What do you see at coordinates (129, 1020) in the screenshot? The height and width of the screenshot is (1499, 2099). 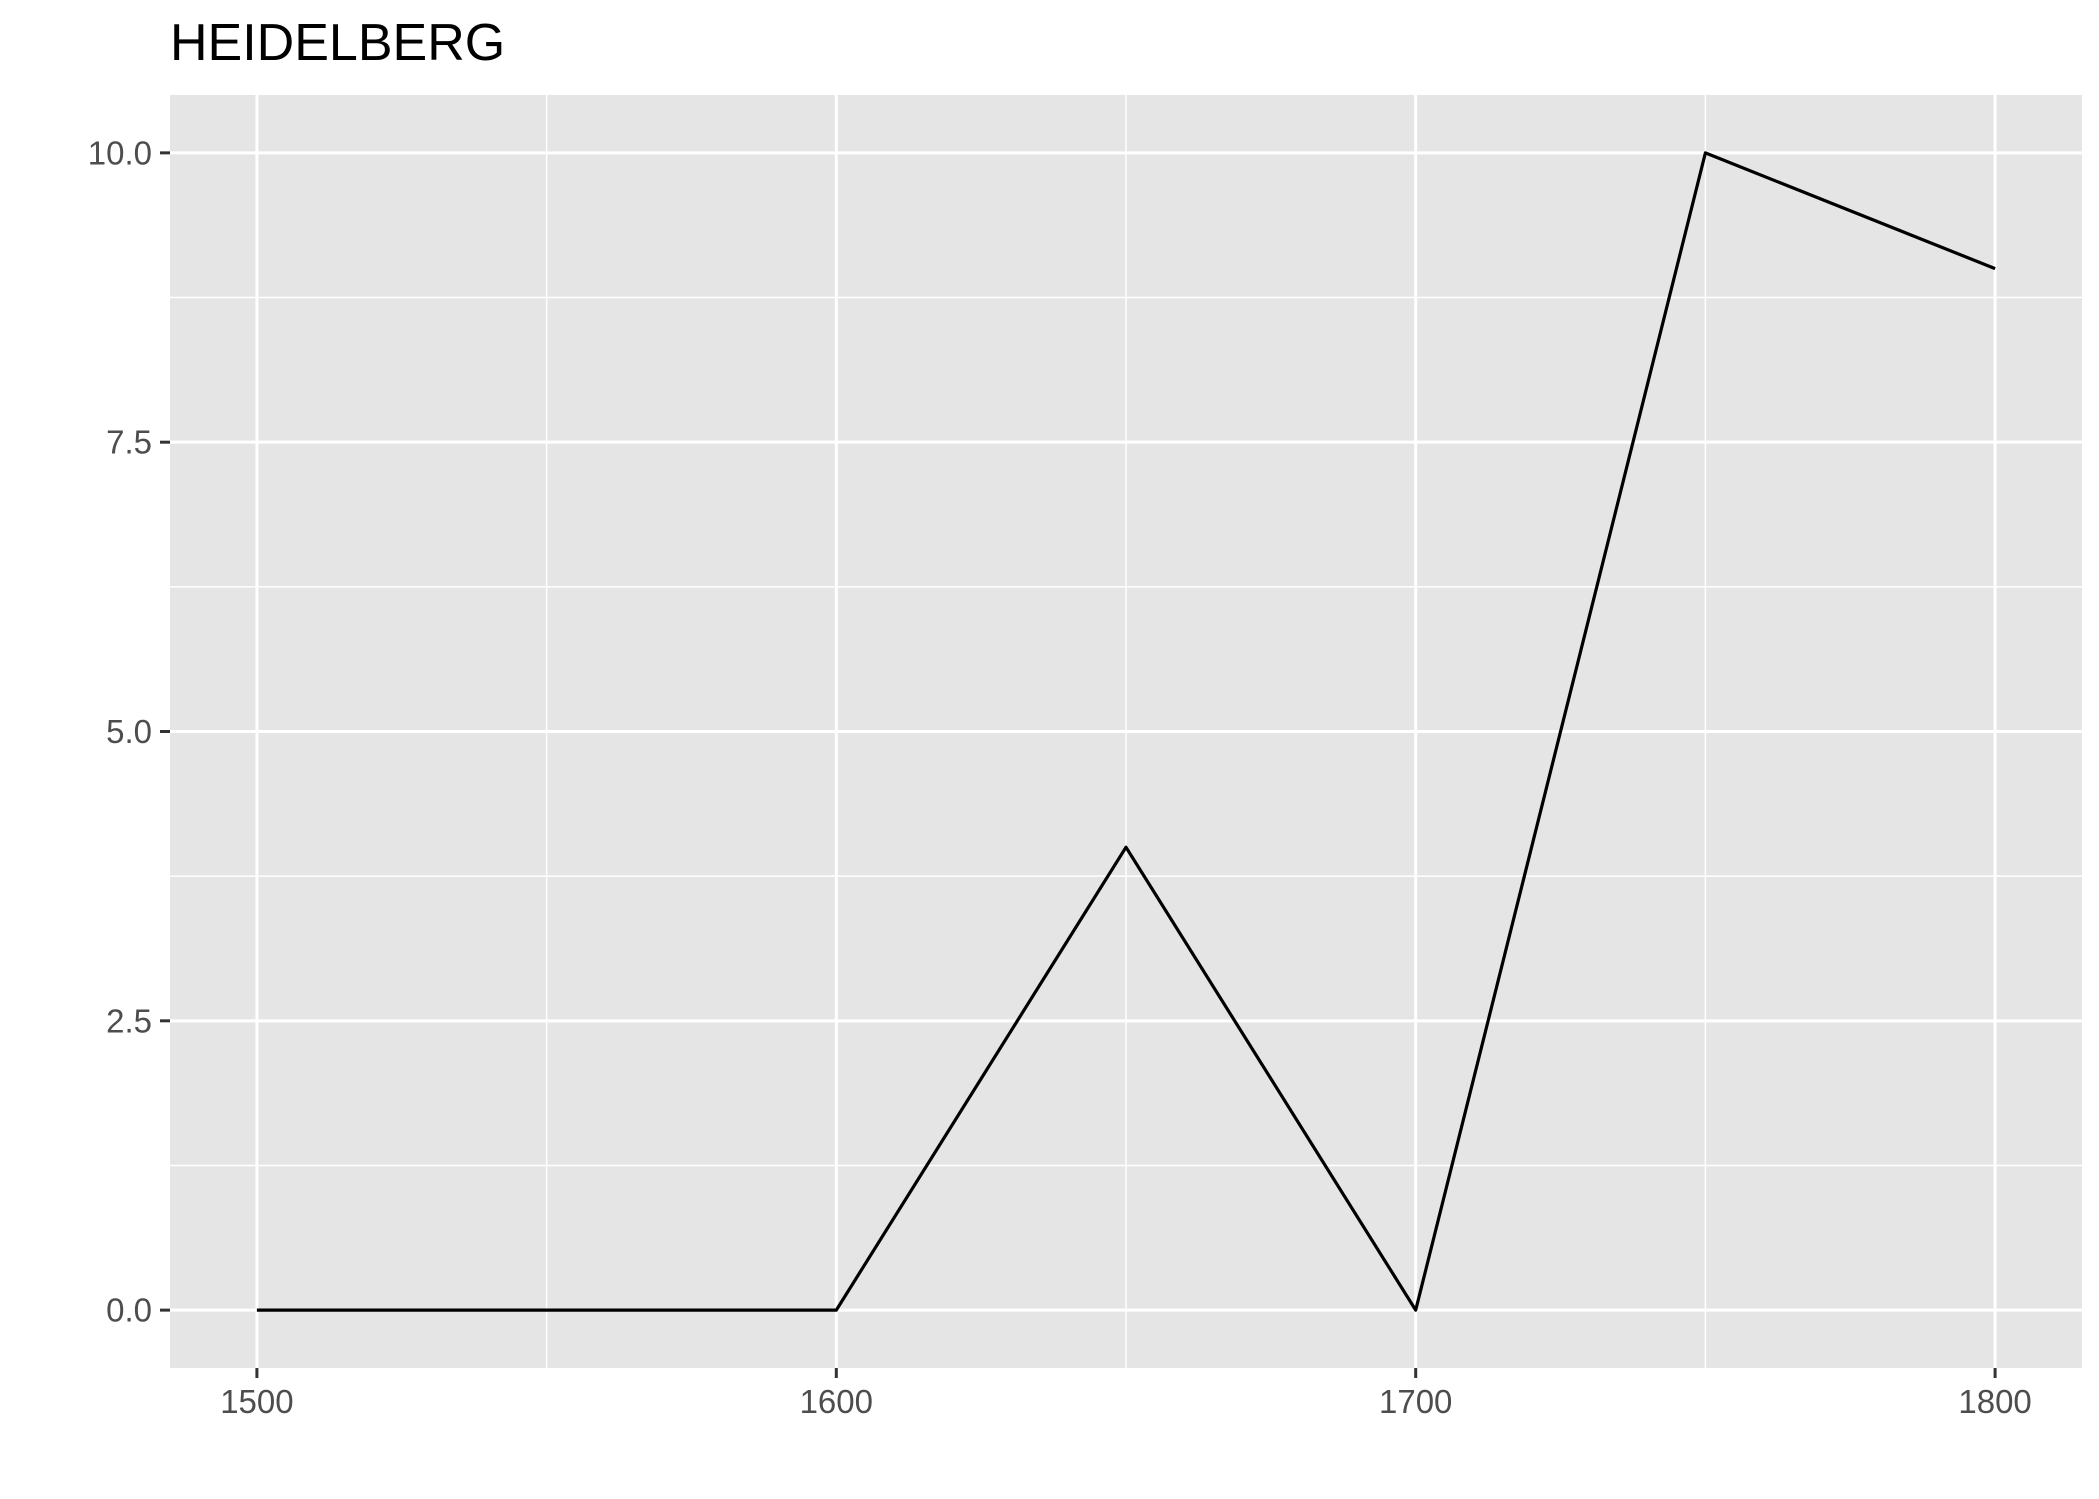 I see `y-tick-label: 2.5` at bounding box center [129, 1020].